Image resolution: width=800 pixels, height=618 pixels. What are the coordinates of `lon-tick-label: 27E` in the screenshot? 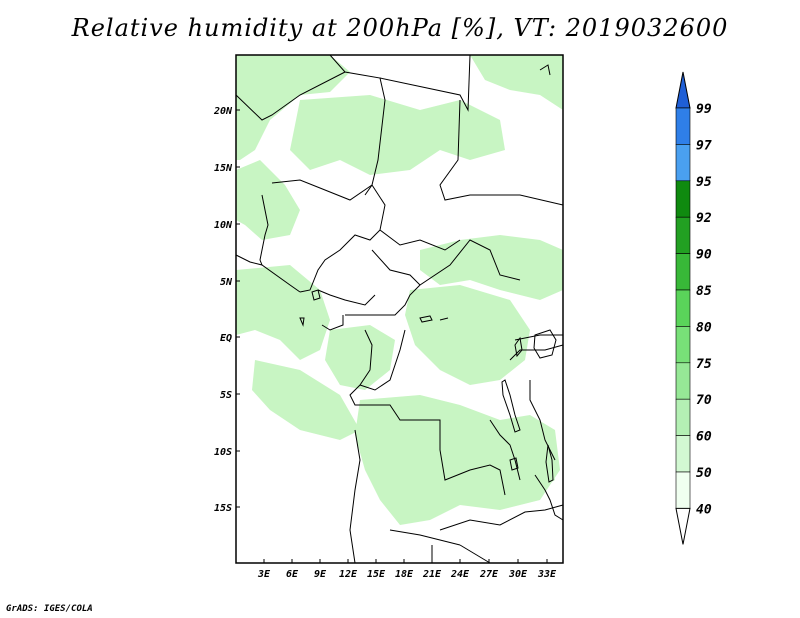 It's located at (489, 574).